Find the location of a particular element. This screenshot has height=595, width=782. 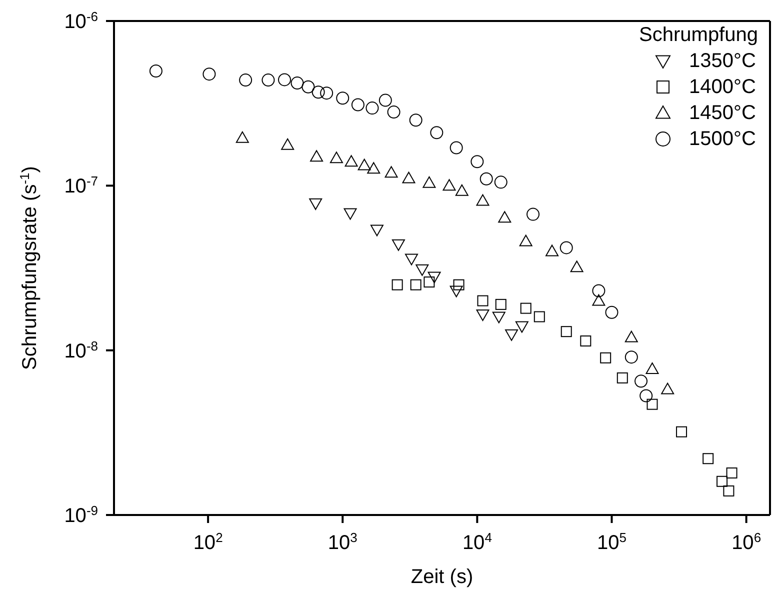

x-tick-label: 10$^{2}$ is located at coordinates (208, 542).